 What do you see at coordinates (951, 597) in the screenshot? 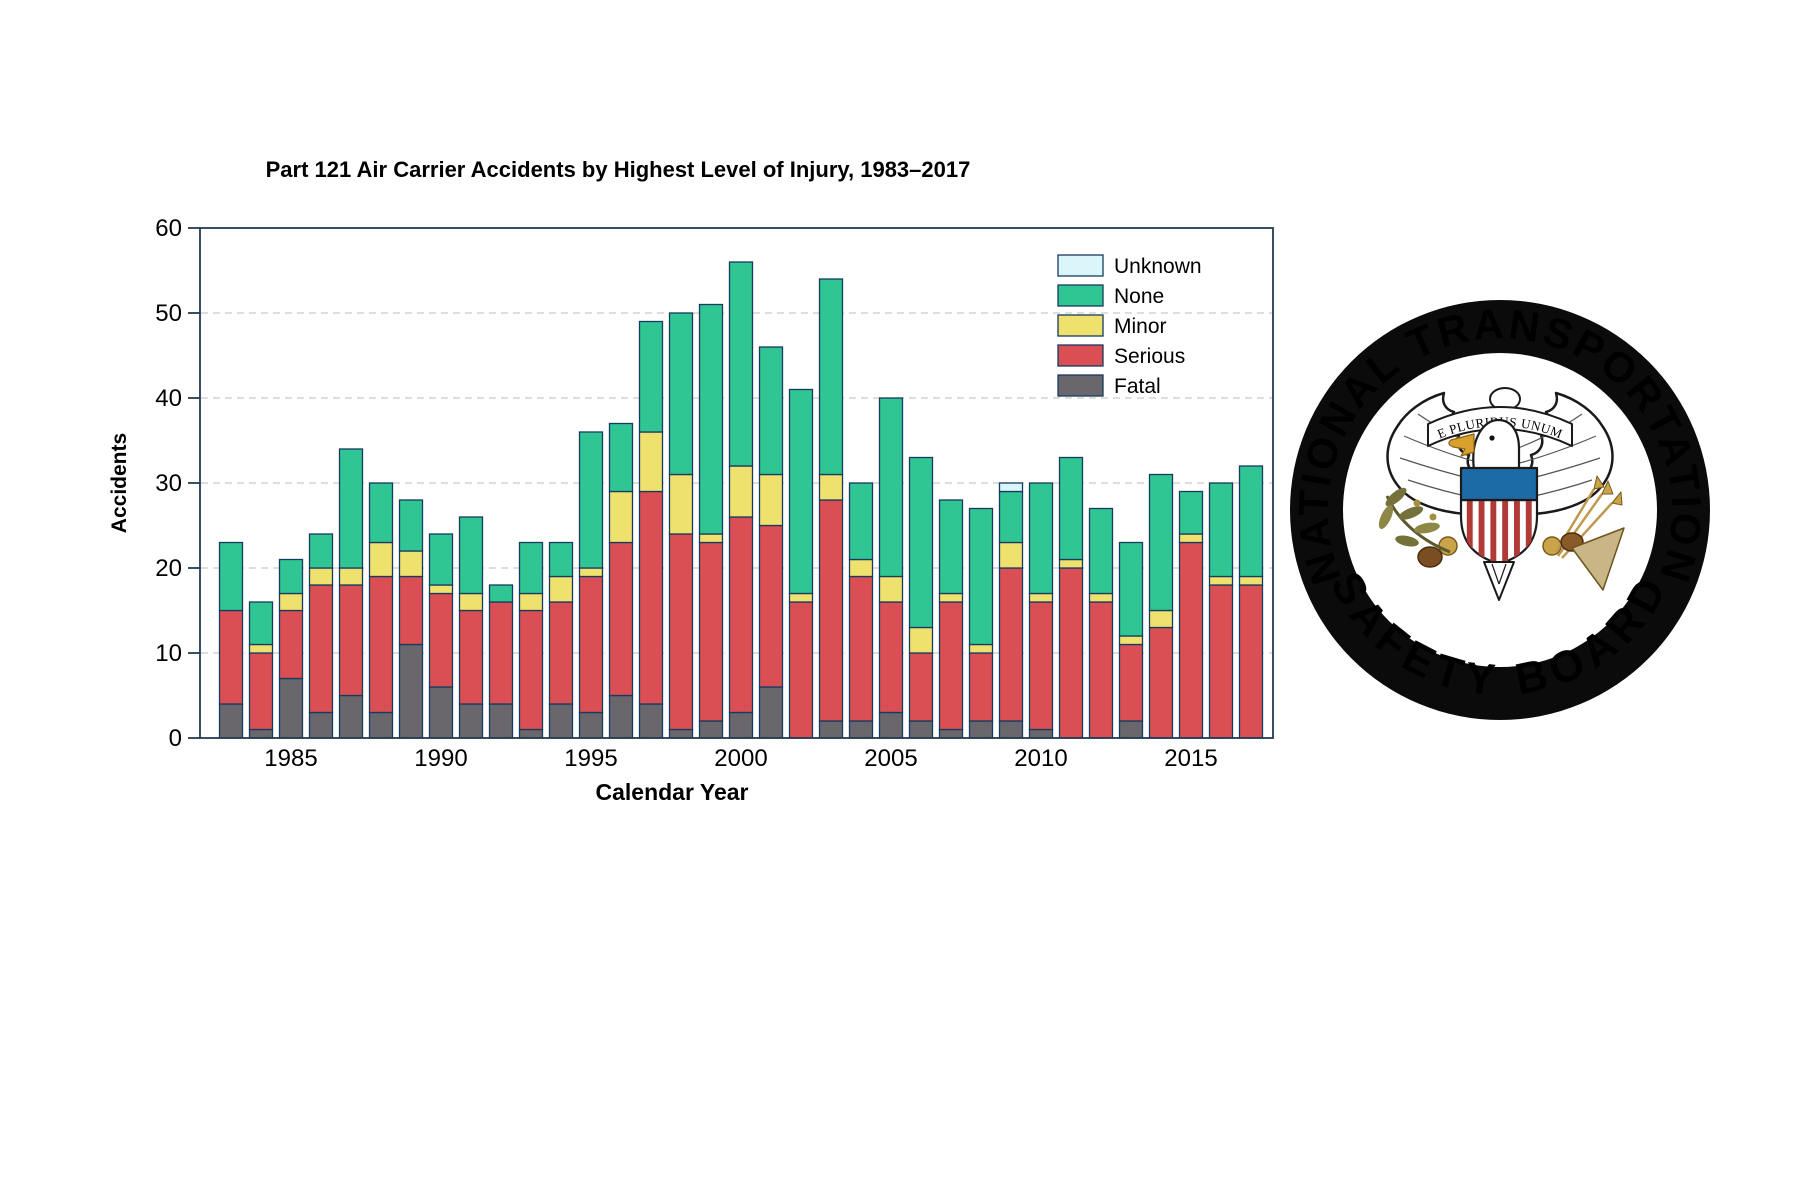
I see `bar-2007-minor` at bounding box center [951, 597].